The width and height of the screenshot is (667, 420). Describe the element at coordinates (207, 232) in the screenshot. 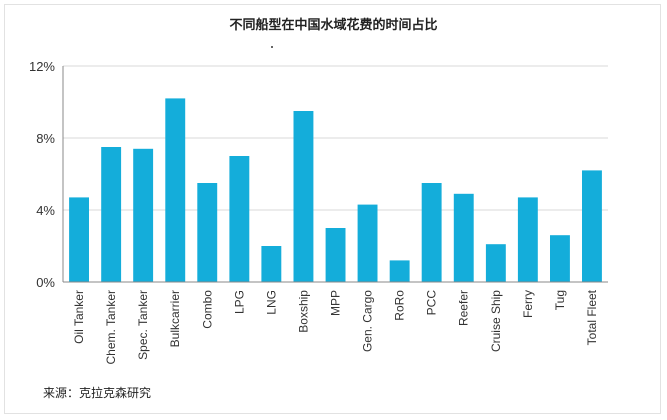

I see `bar-combo` at that location.